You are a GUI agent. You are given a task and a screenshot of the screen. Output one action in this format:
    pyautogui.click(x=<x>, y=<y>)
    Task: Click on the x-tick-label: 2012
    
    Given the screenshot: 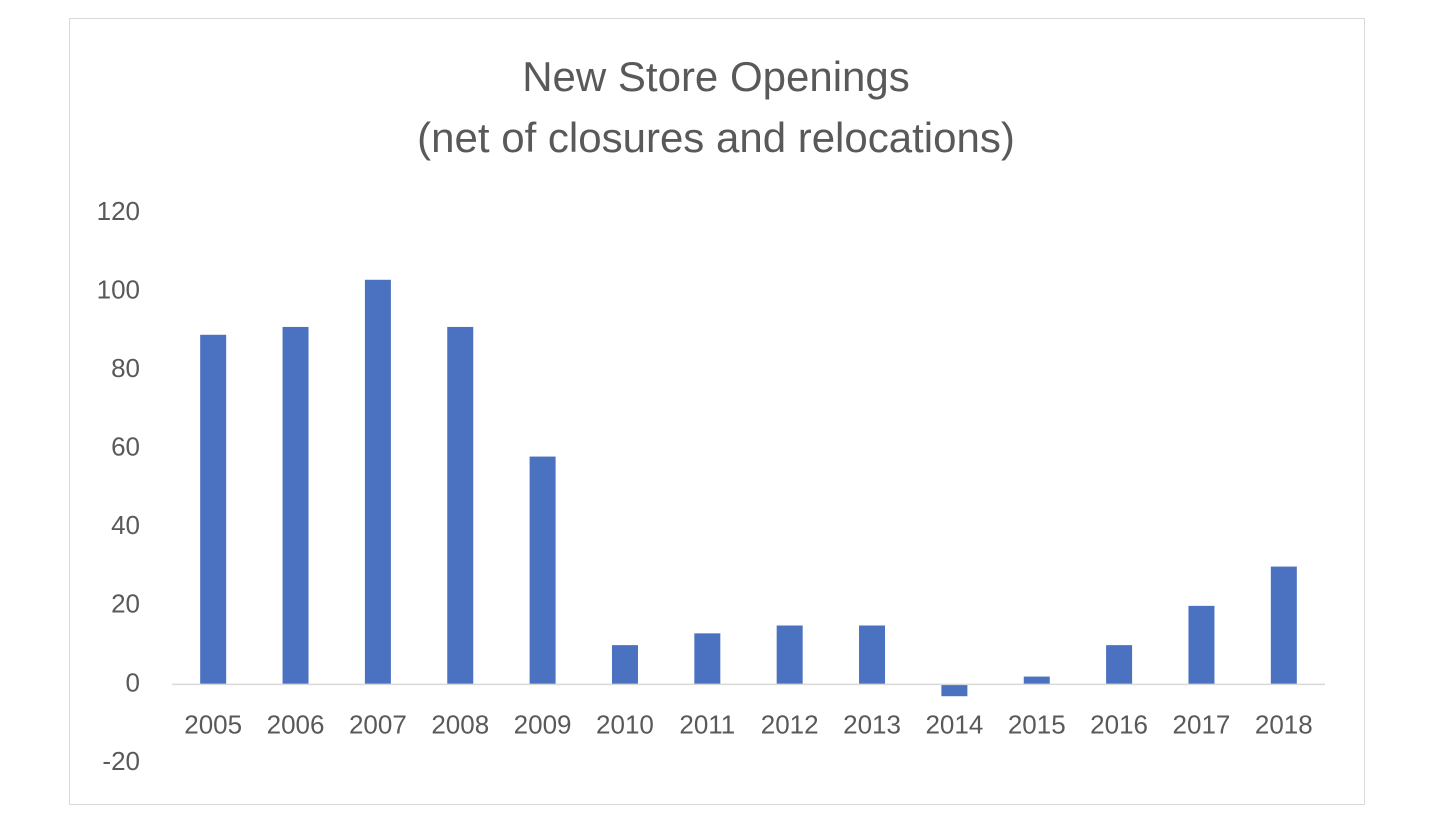 What is the action you would take?
    pyautogui.click(x=790, y=724)
    